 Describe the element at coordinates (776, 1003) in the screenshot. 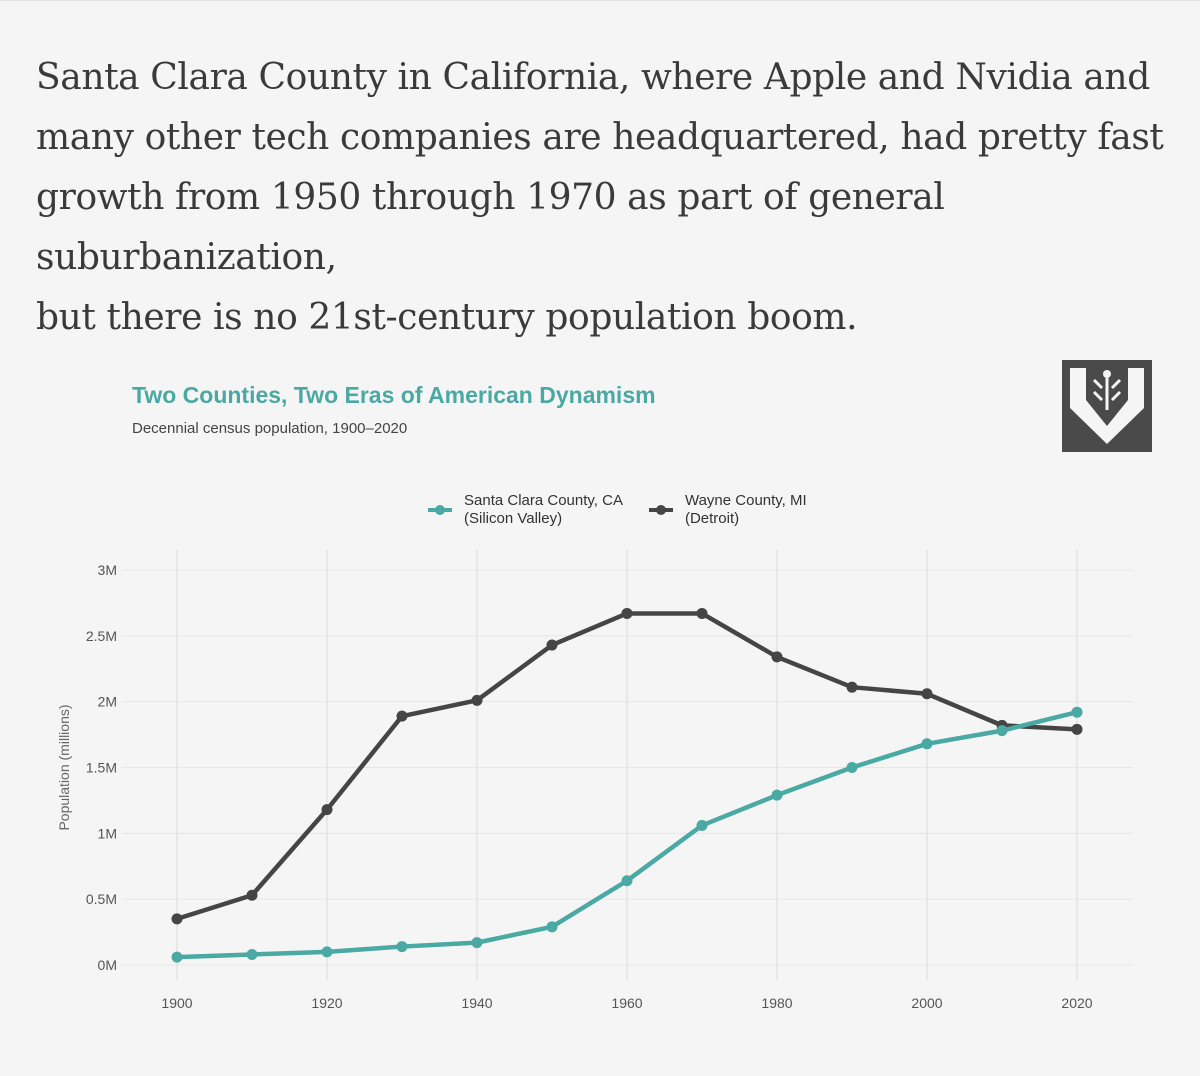

I see `x-tick-label: 1980` at that location.